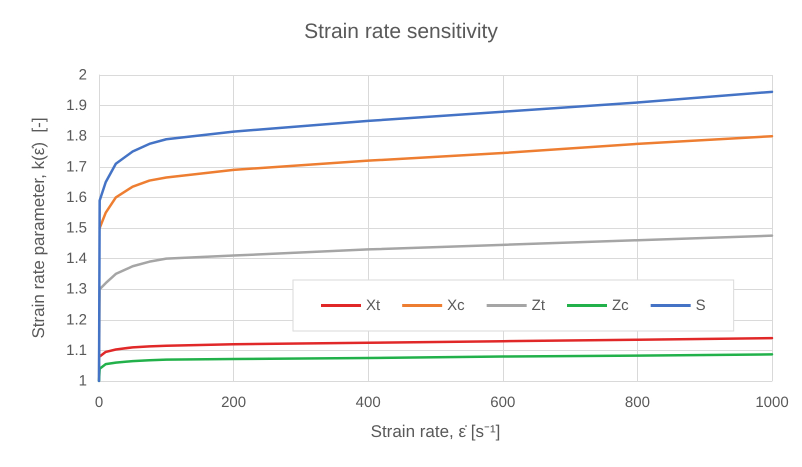 This screenshot has height=467, width=802. Describe the element at coordinates (38, 228) in the screenshot. I see `y-axis-title: Strain rate parameter, k(ε̇) [-]` at that location.